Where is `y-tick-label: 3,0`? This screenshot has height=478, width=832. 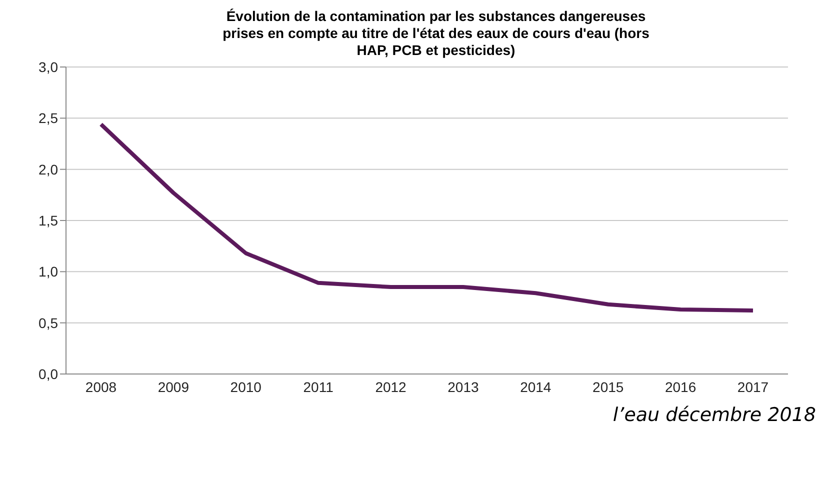 y-tick-label: 3,0 is located at coordinates (48, 66).